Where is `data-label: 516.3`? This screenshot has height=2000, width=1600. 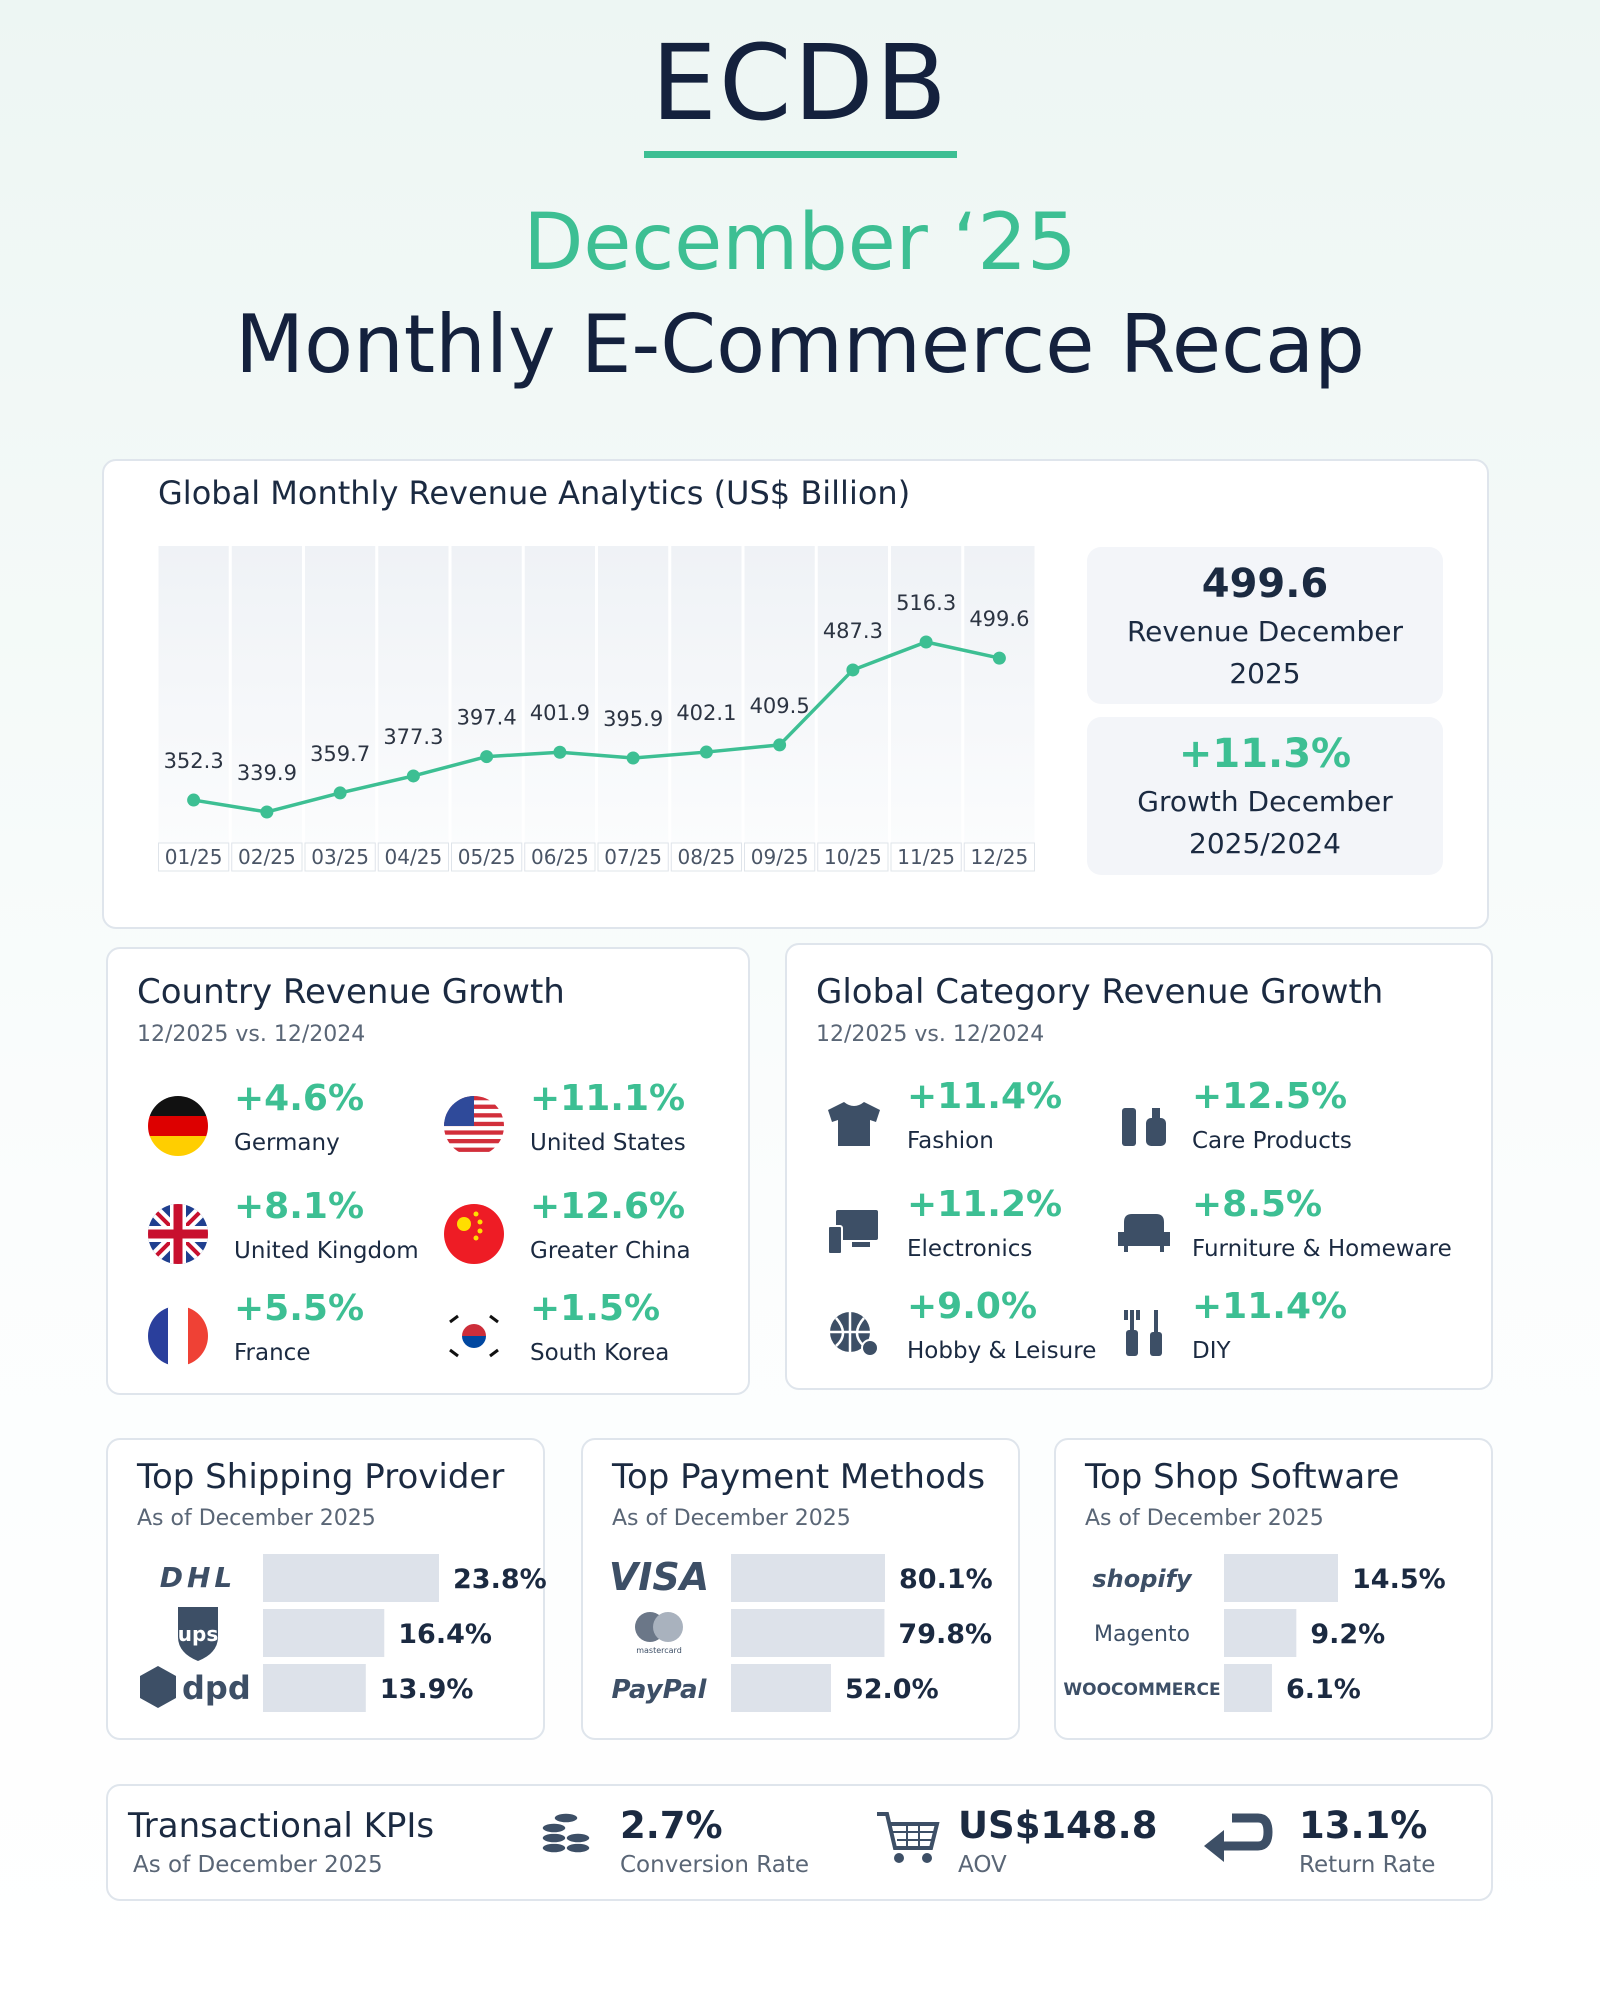 data-label: 516.3 is located at coordinates (926, 603).